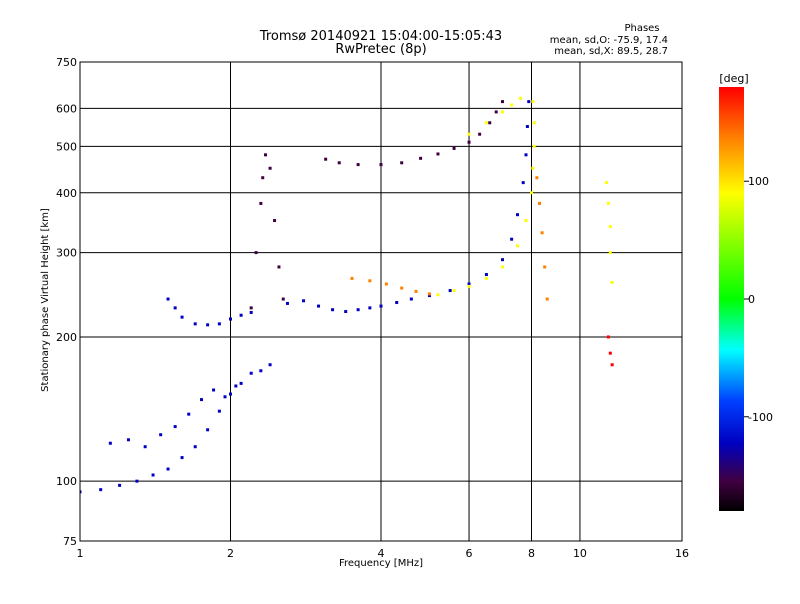 The image size is (800, 604). I want to click on x-axis-label: Frequency [MHz], so click(381, 563).